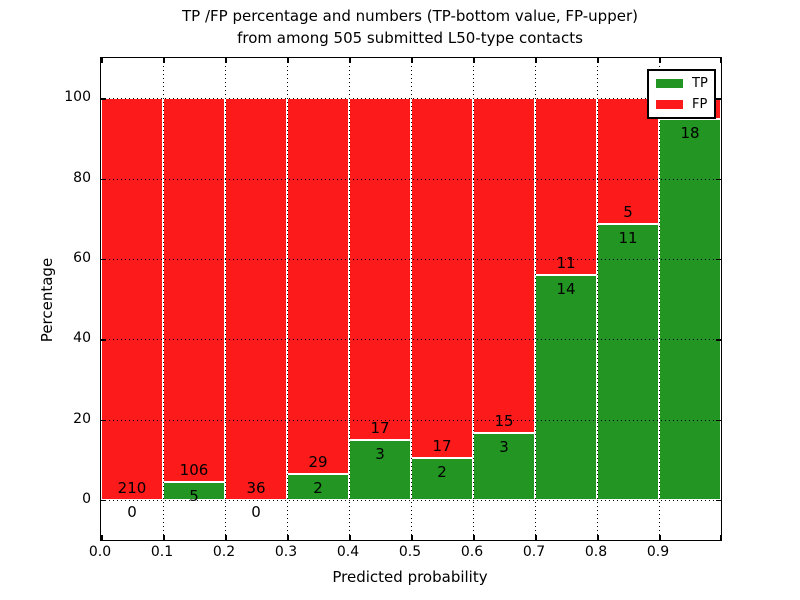  What do you see at coordinates (669, 83) in the screenshot?
I see `legend-swatch-tp` at bounding box center [669, 83].